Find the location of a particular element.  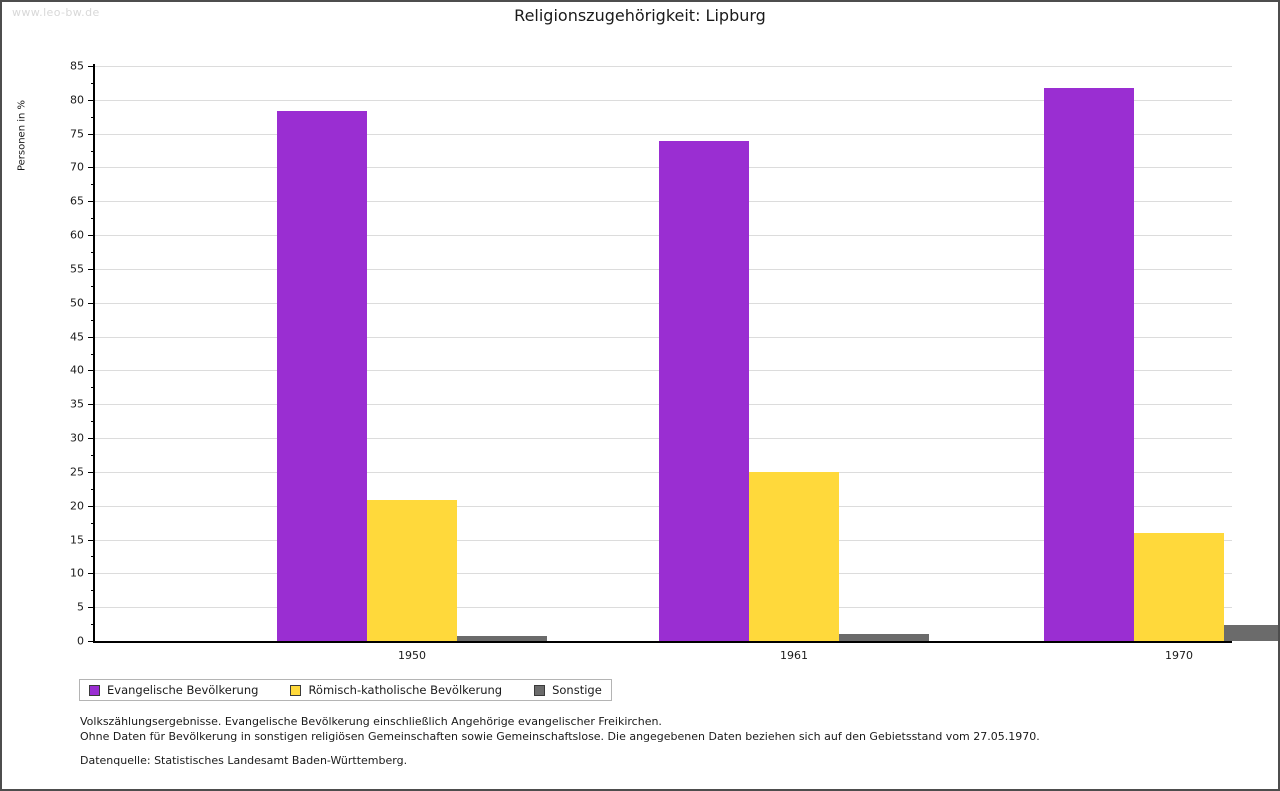

y-tick-label: 65 is located at coordinates (77, 201).